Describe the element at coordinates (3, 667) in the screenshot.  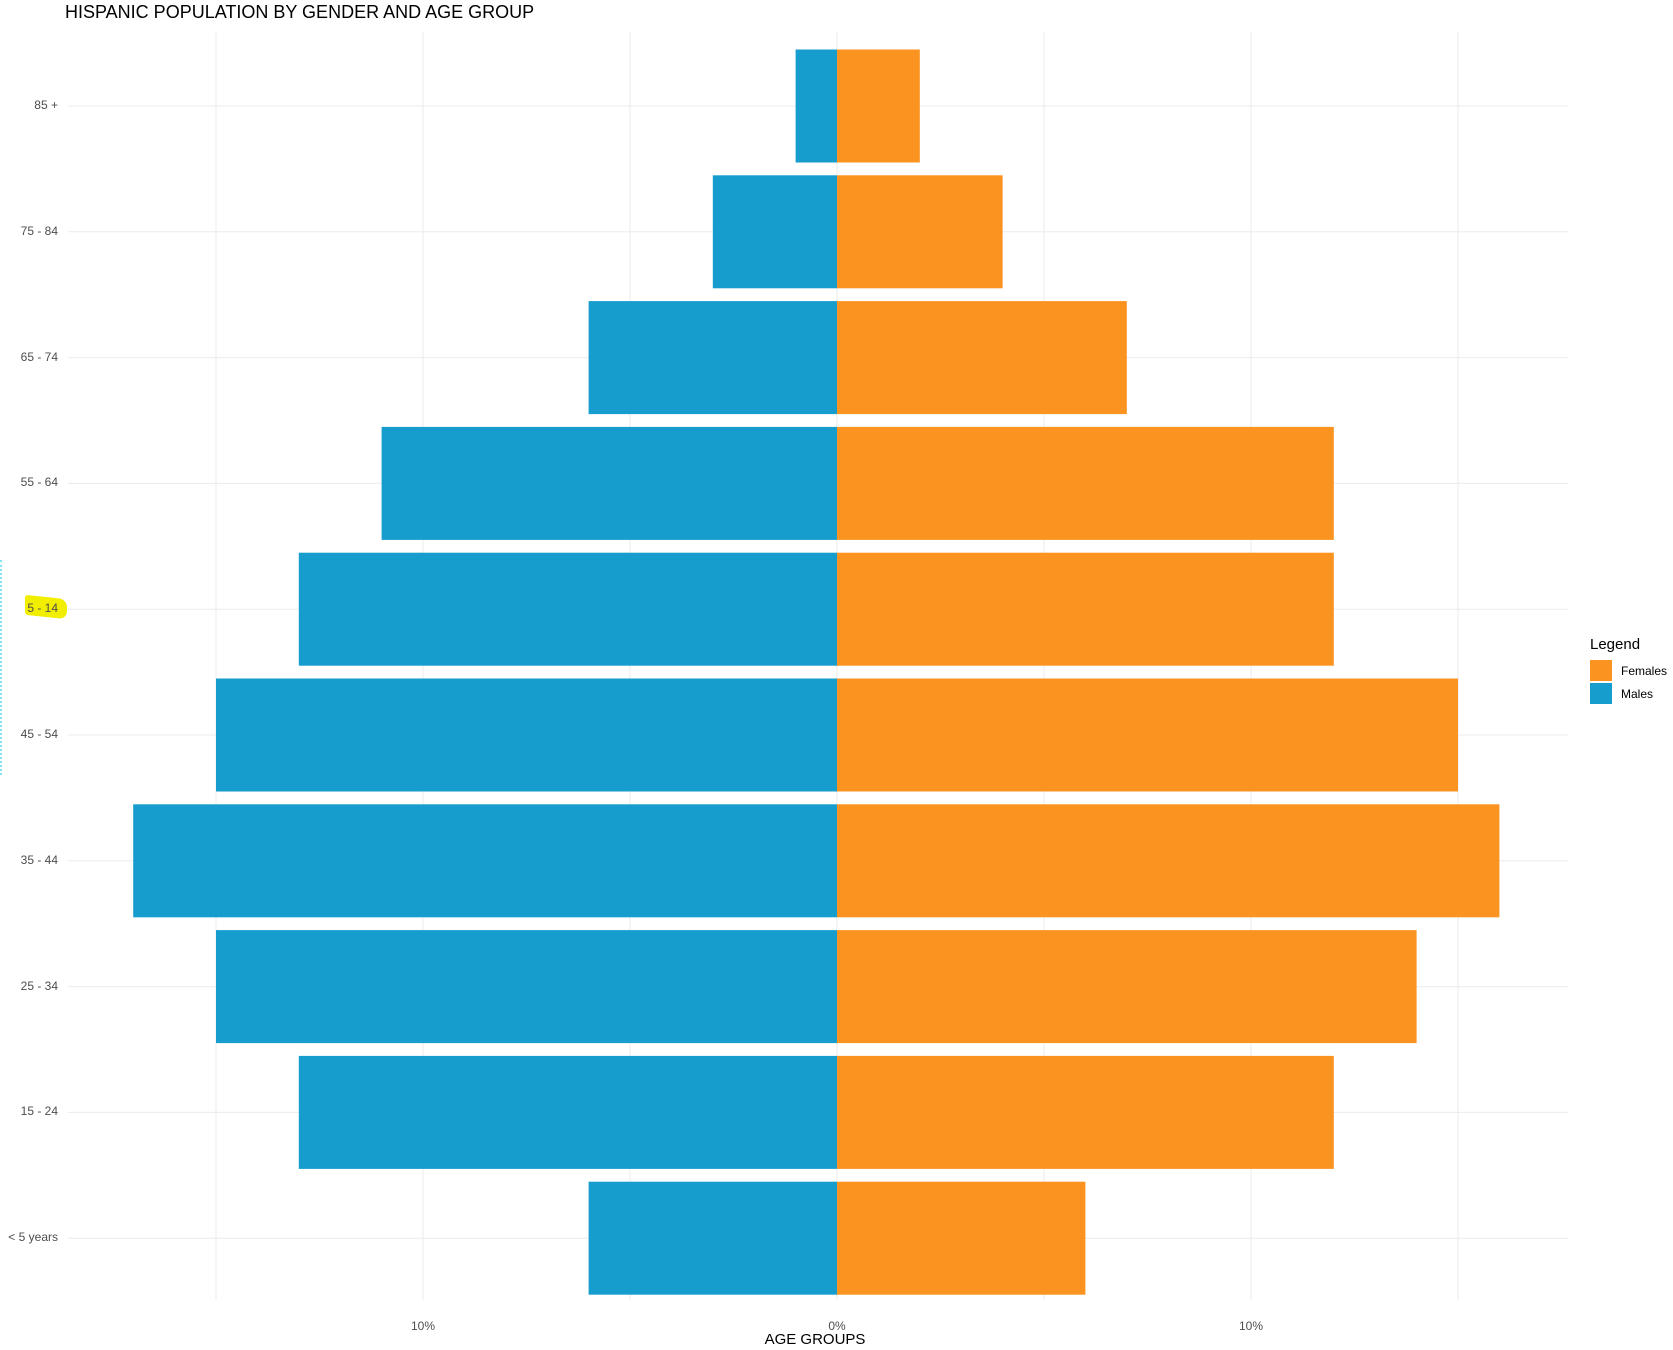
I see `y-axis-title-cropped` at that location.